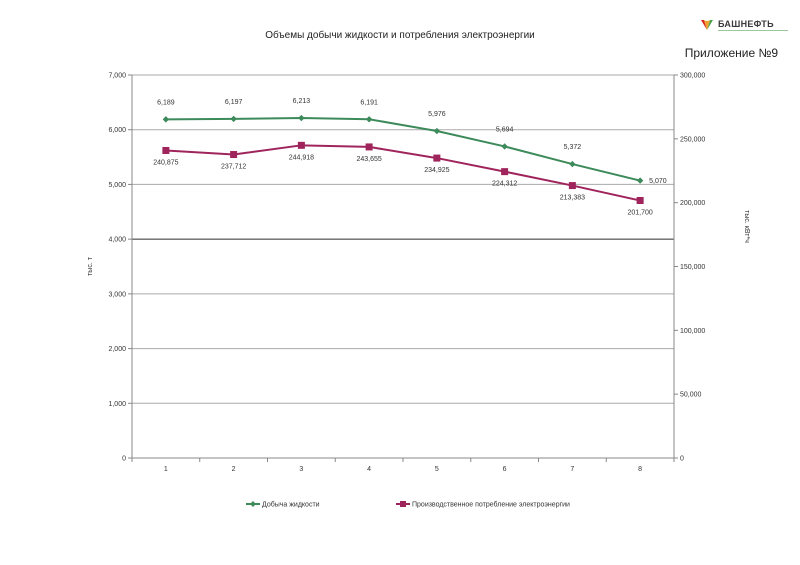 The height and width of the screenshot is (565, 800). What do you see at coordinates (504, 184) in the screenshot?
I see `data-label: 224,312` at bounding box center [504, 184].